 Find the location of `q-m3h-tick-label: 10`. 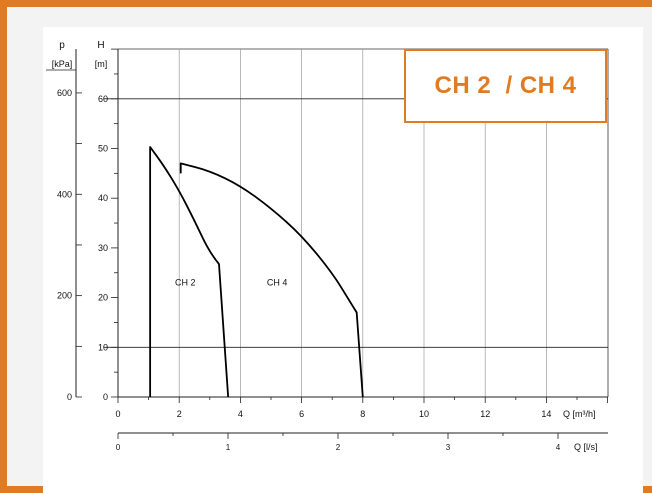

q-m3h-tick-label: 10 is located at coordinates (424, 414).